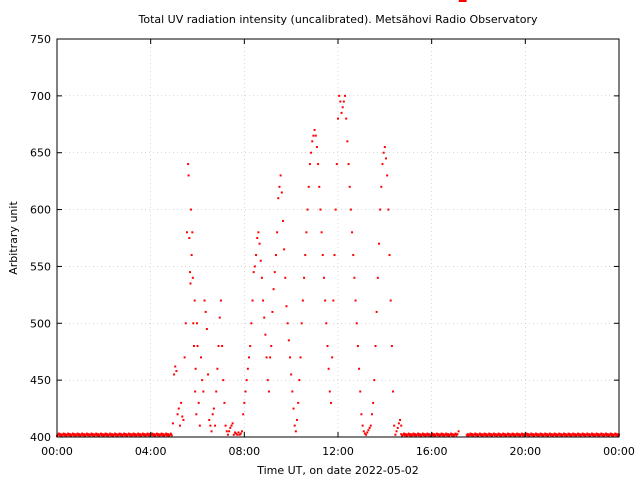  Describe the element at coordinates (151, 451) in the screenshot. I see `x-tick-label: 04:00` at that location.